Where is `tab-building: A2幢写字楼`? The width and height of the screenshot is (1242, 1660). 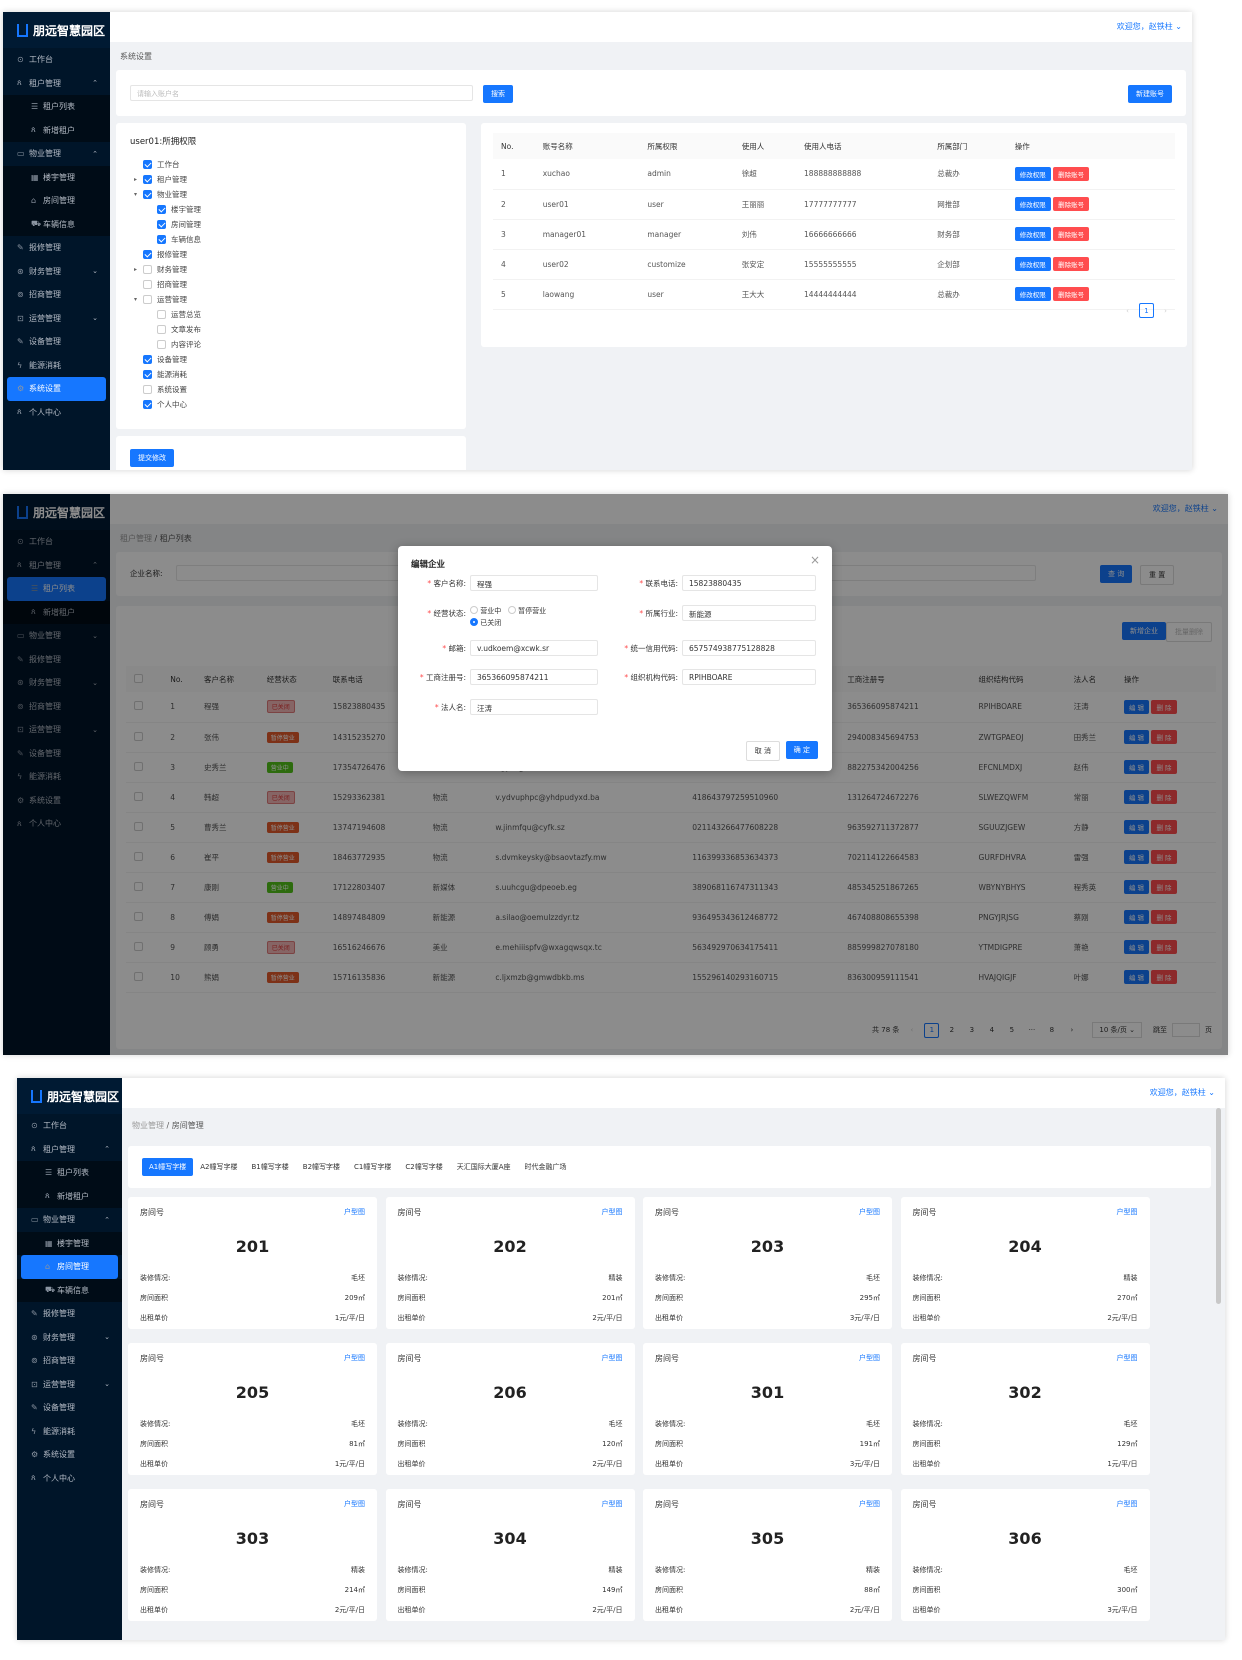 tab-building: A2幢写字楼 is located at coordinates (219, 1167).